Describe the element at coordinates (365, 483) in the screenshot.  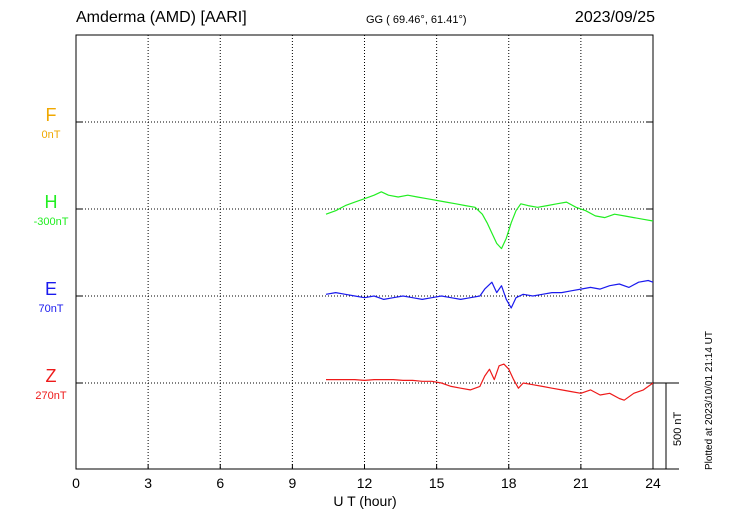
I see `x-tick-label: 12` at that location.